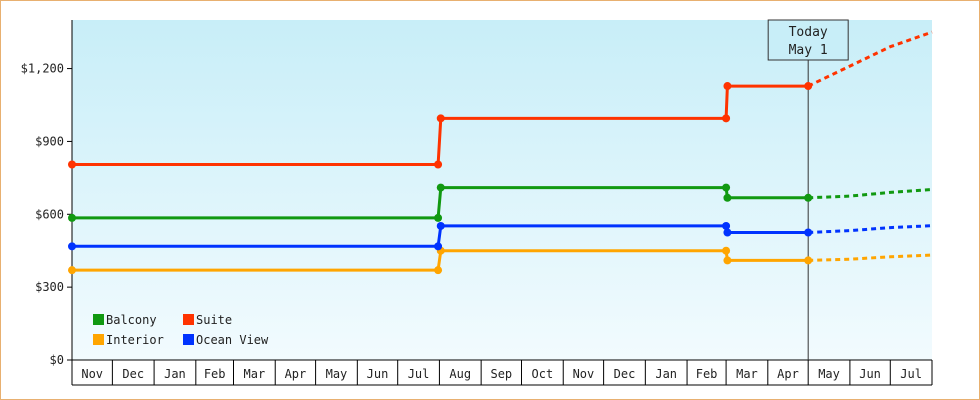 This screenshot has height=400, width=980. I want to click on today-label-box, so click(808, 40).